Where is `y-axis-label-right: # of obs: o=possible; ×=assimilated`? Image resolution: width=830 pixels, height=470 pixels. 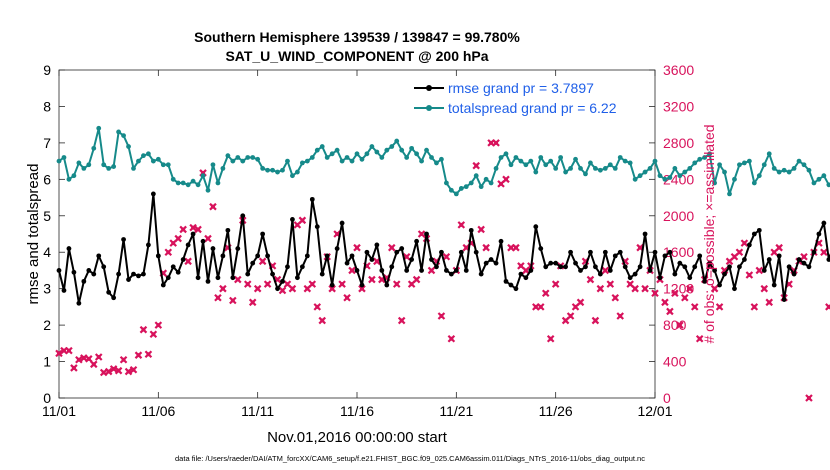 y-axis-label-right: # of obs: o=possible; ×=assimilated is located at coordinates (709, 233).